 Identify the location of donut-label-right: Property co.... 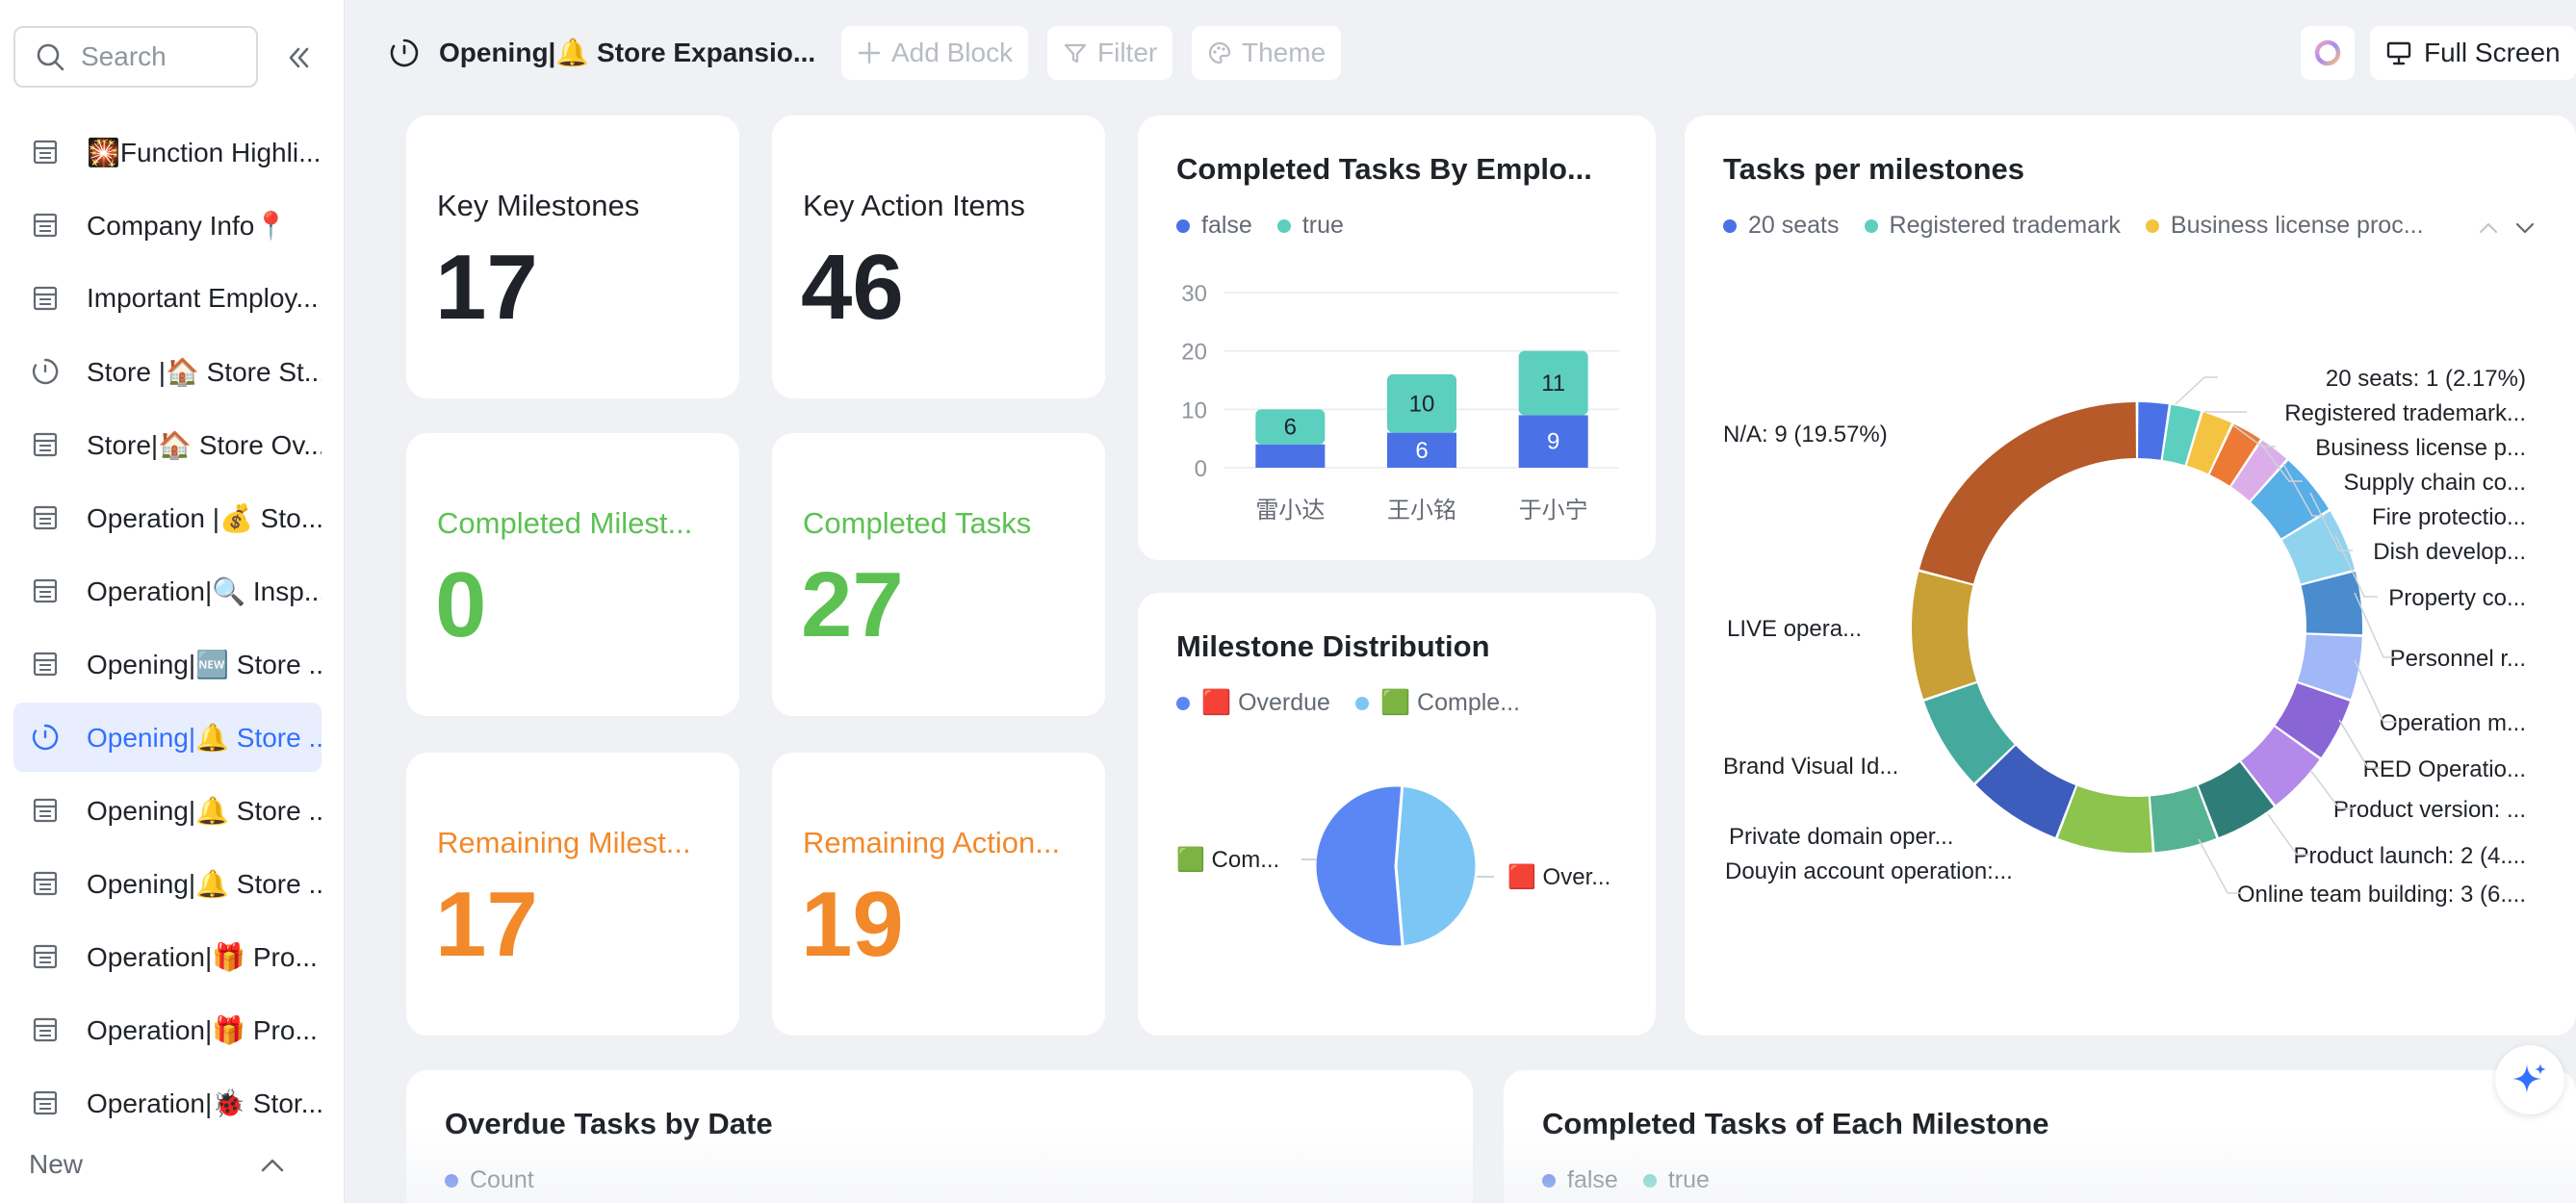
(2457, 598).